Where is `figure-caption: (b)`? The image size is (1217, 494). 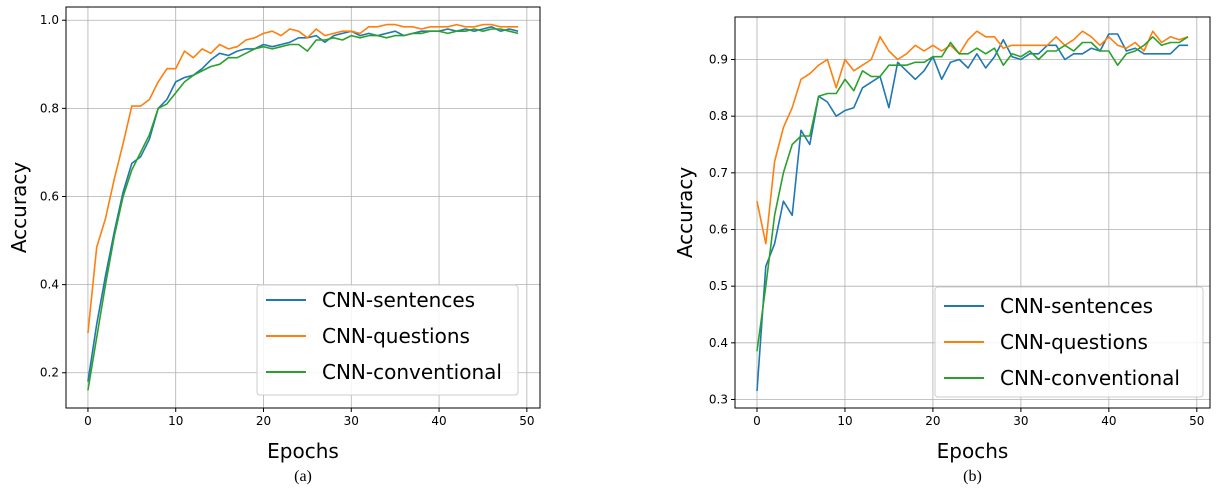
figure-caption: (b) is located at coordinates (972, 476).